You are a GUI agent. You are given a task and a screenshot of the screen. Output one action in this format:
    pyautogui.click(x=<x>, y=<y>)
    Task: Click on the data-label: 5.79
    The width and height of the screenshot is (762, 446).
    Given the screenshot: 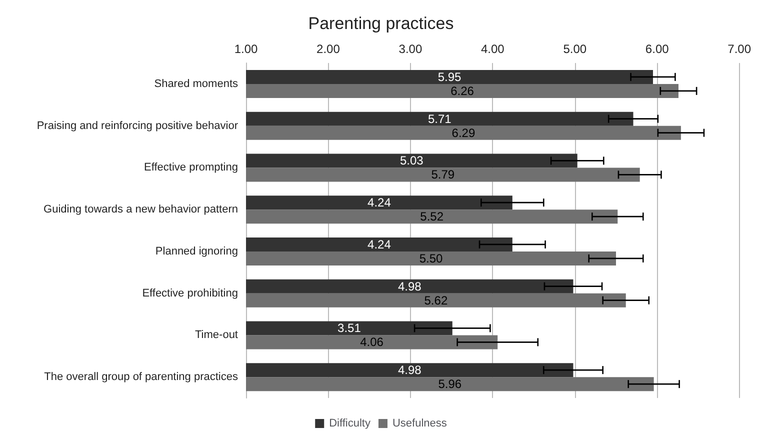 What is the action you would take?
    pyautogui.click(x=443, y=175)
    